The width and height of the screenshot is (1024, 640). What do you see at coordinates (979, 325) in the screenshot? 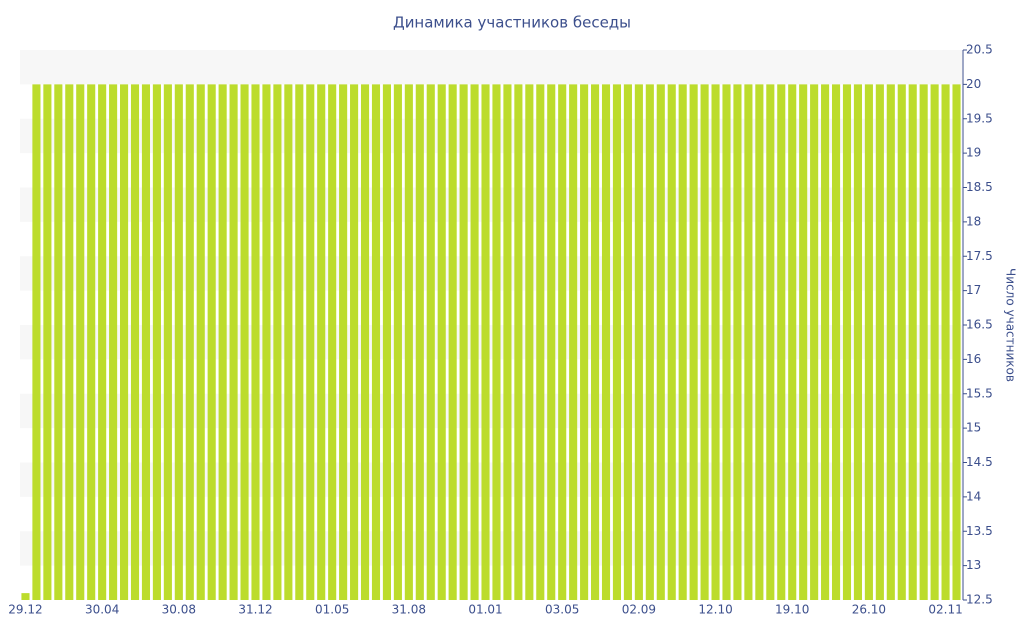
I see `y-tick-label: 16.5` at bounding box center [979, 325].